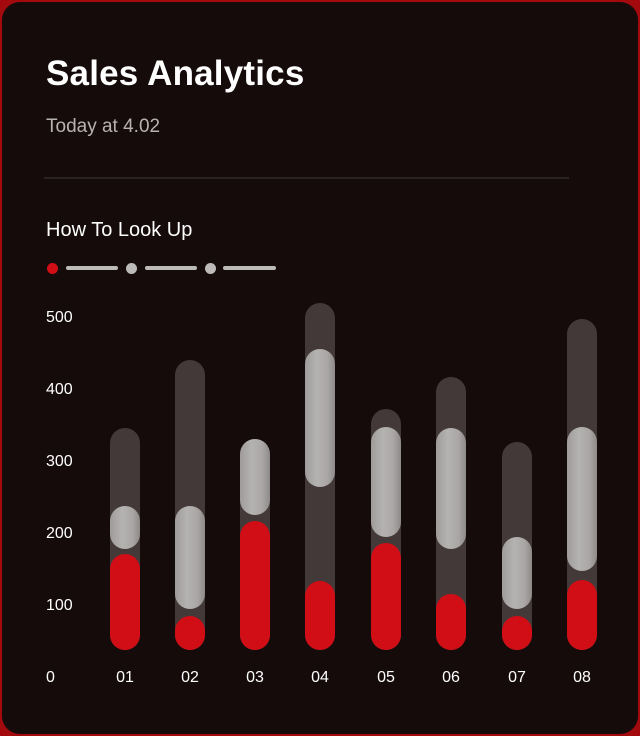 This screenshot has height=736, width=640. What do you see at coordinates (125, 677) in the screenshot?
I see `x-tick-label: 01` at bounding box center [125, 677].